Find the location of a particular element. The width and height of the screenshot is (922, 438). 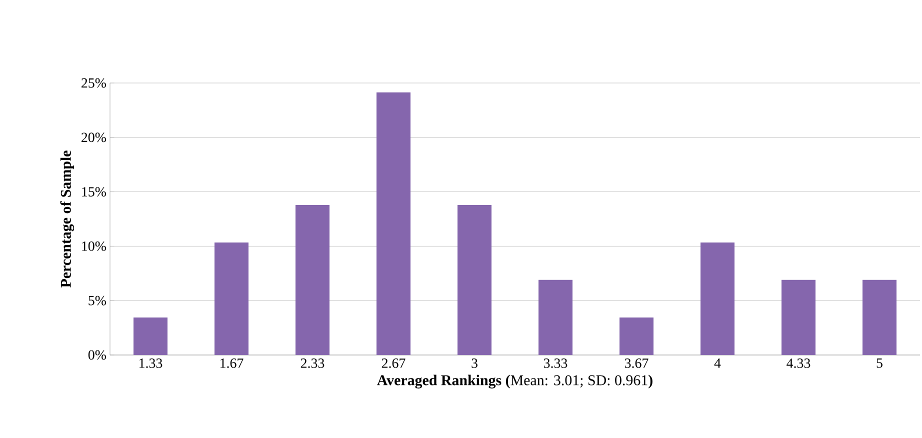

y-axis-title: Percentage of Sample is located at coordinates (67, 219).